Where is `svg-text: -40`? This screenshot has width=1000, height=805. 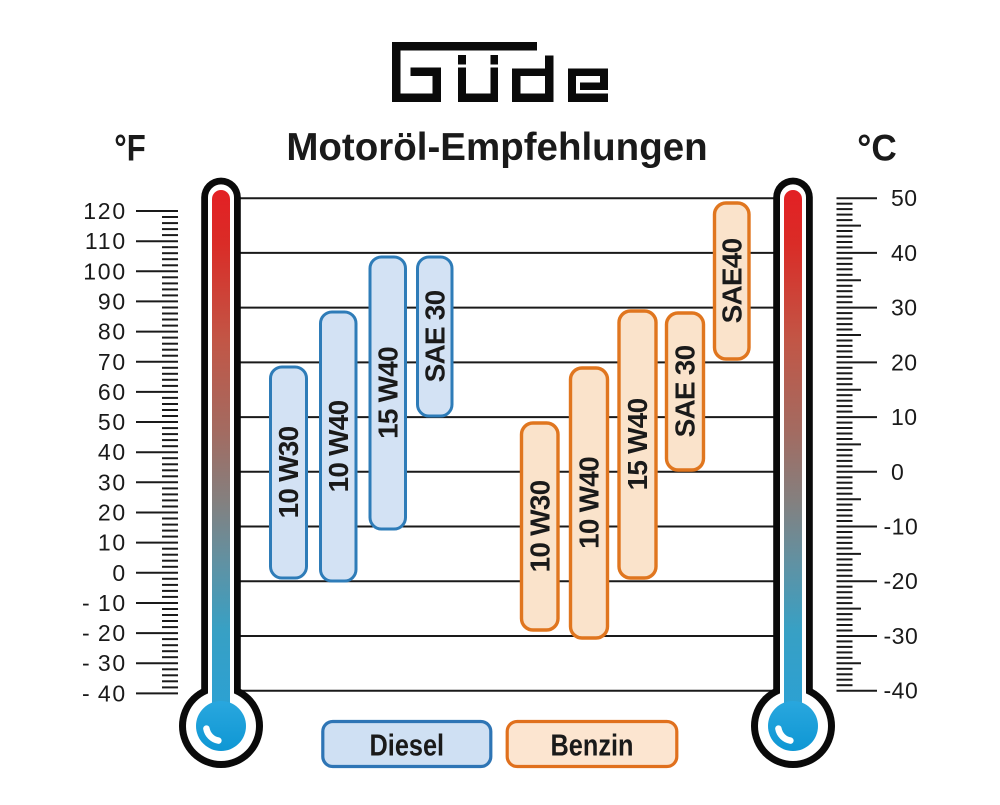 svg-text: -40 is located at coordinates (901, 691).